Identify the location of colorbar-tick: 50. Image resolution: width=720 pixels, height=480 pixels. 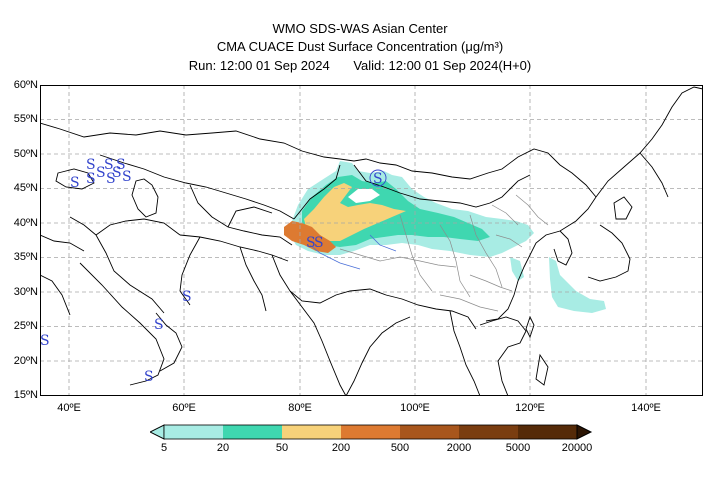
(282, 448).